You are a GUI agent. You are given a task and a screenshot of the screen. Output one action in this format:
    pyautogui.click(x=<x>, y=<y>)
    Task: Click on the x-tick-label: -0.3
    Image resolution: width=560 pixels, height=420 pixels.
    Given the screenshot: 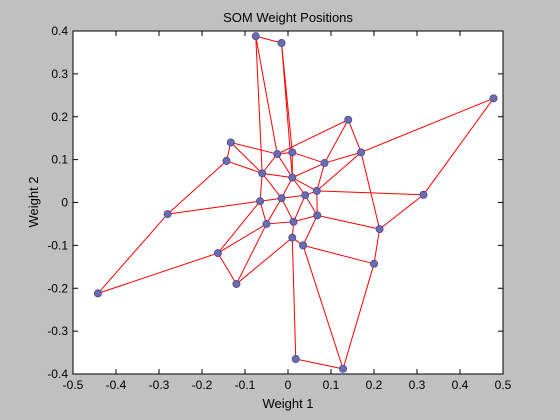 What is the action you would take?
    pyautogui.click(x=159, y=385)
    